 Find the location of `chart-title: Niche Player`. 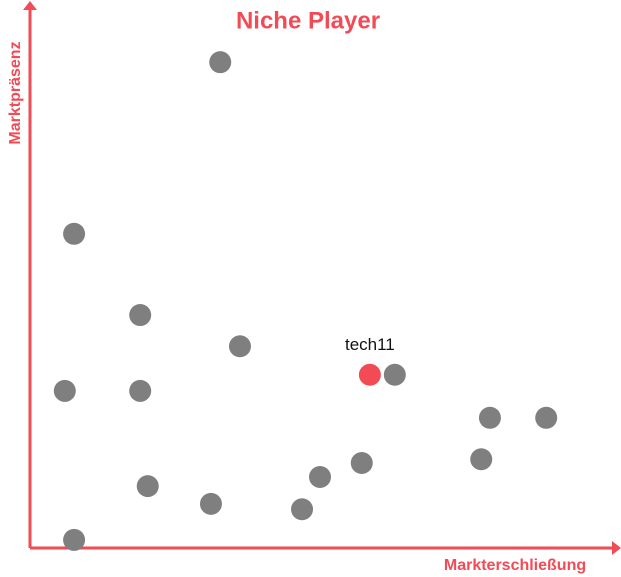

chart-title: Niche Player is located at coordinates (308, 20).